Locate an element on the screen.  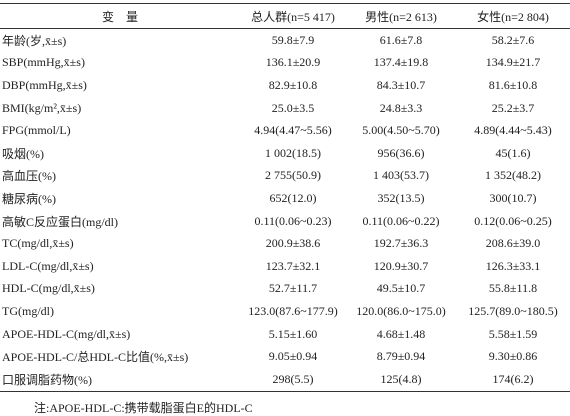
row-label: SBP(mmHg,x̄±s) is located at coordinates (43, 62).